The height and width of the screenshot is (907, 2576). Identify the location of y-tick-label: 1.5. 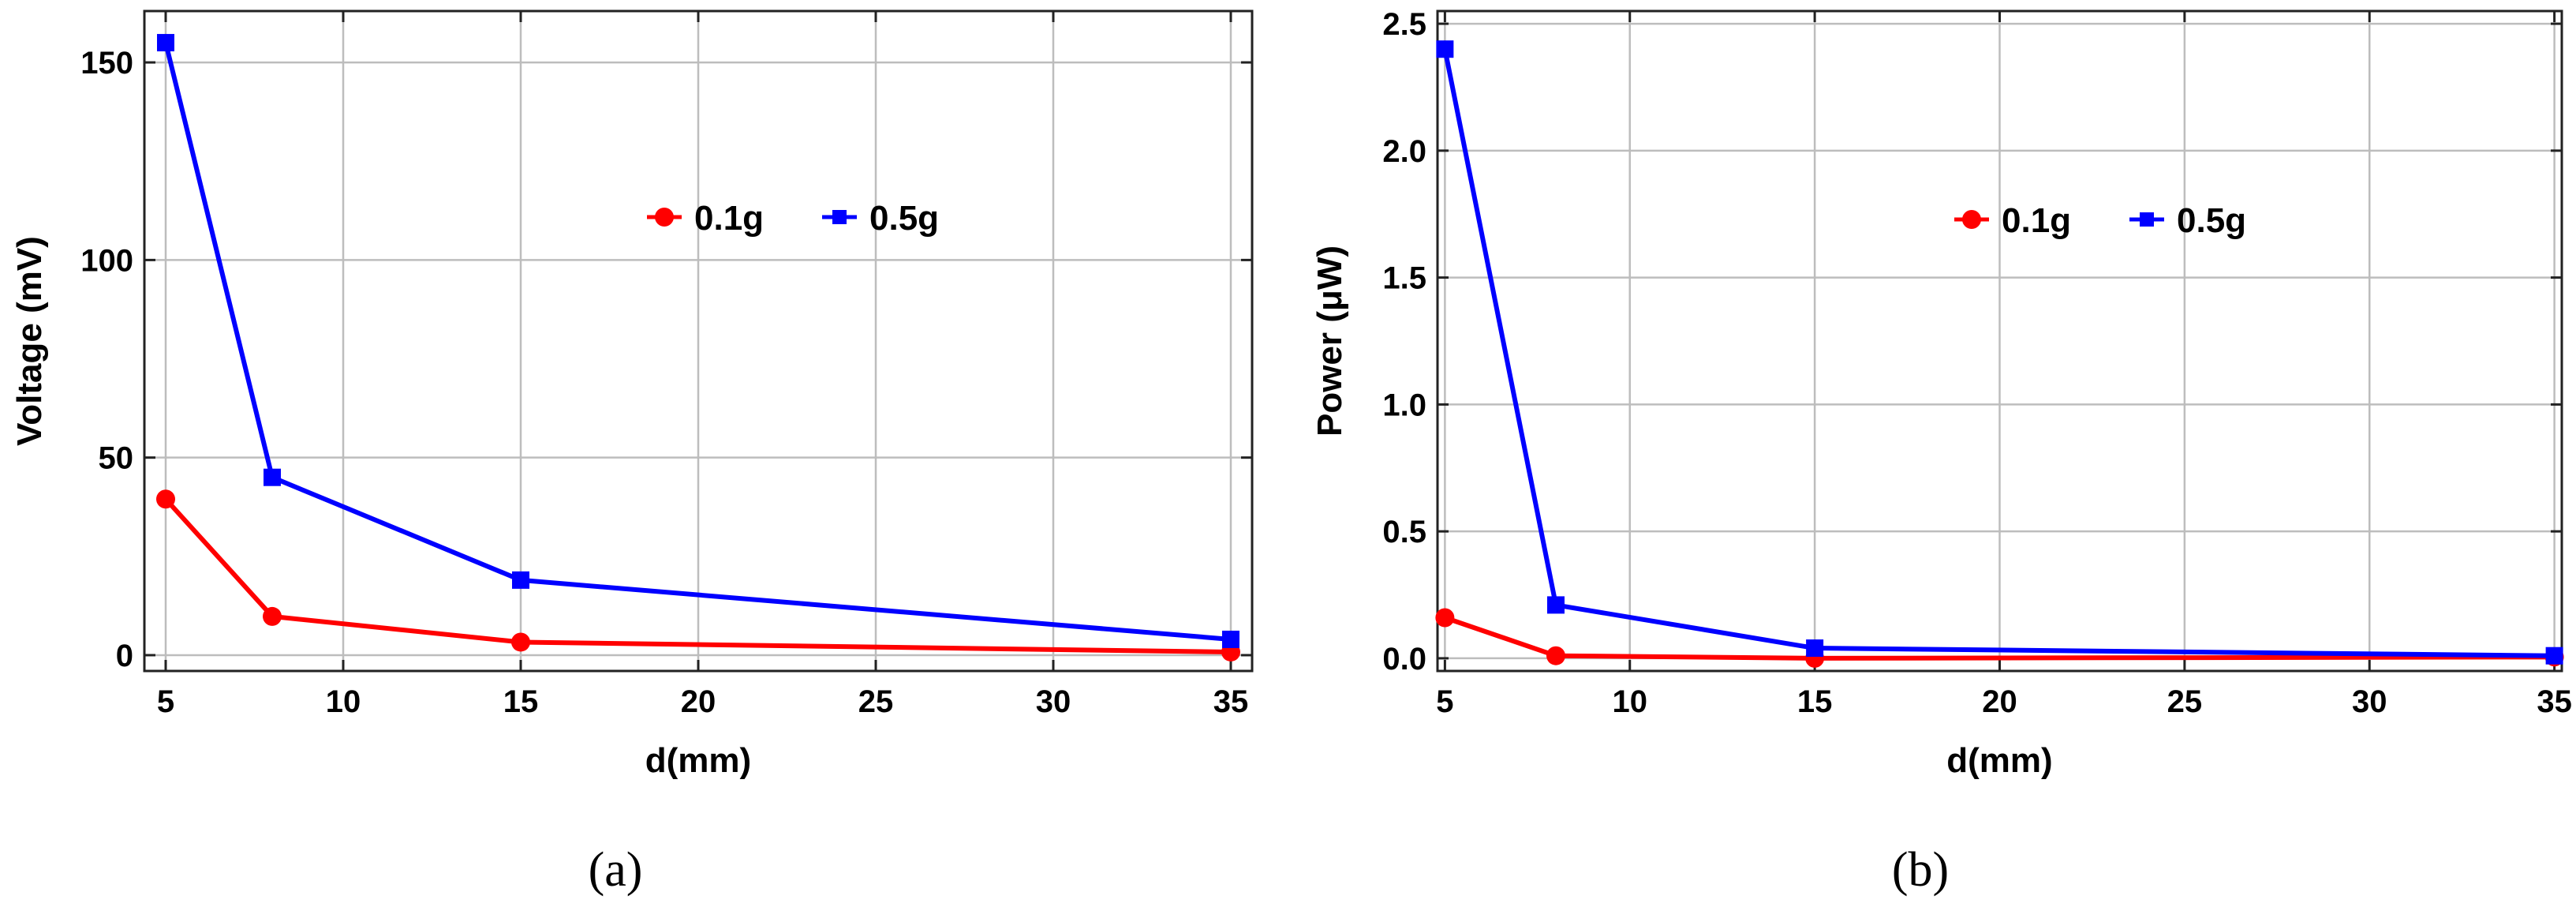
(1404, 278).